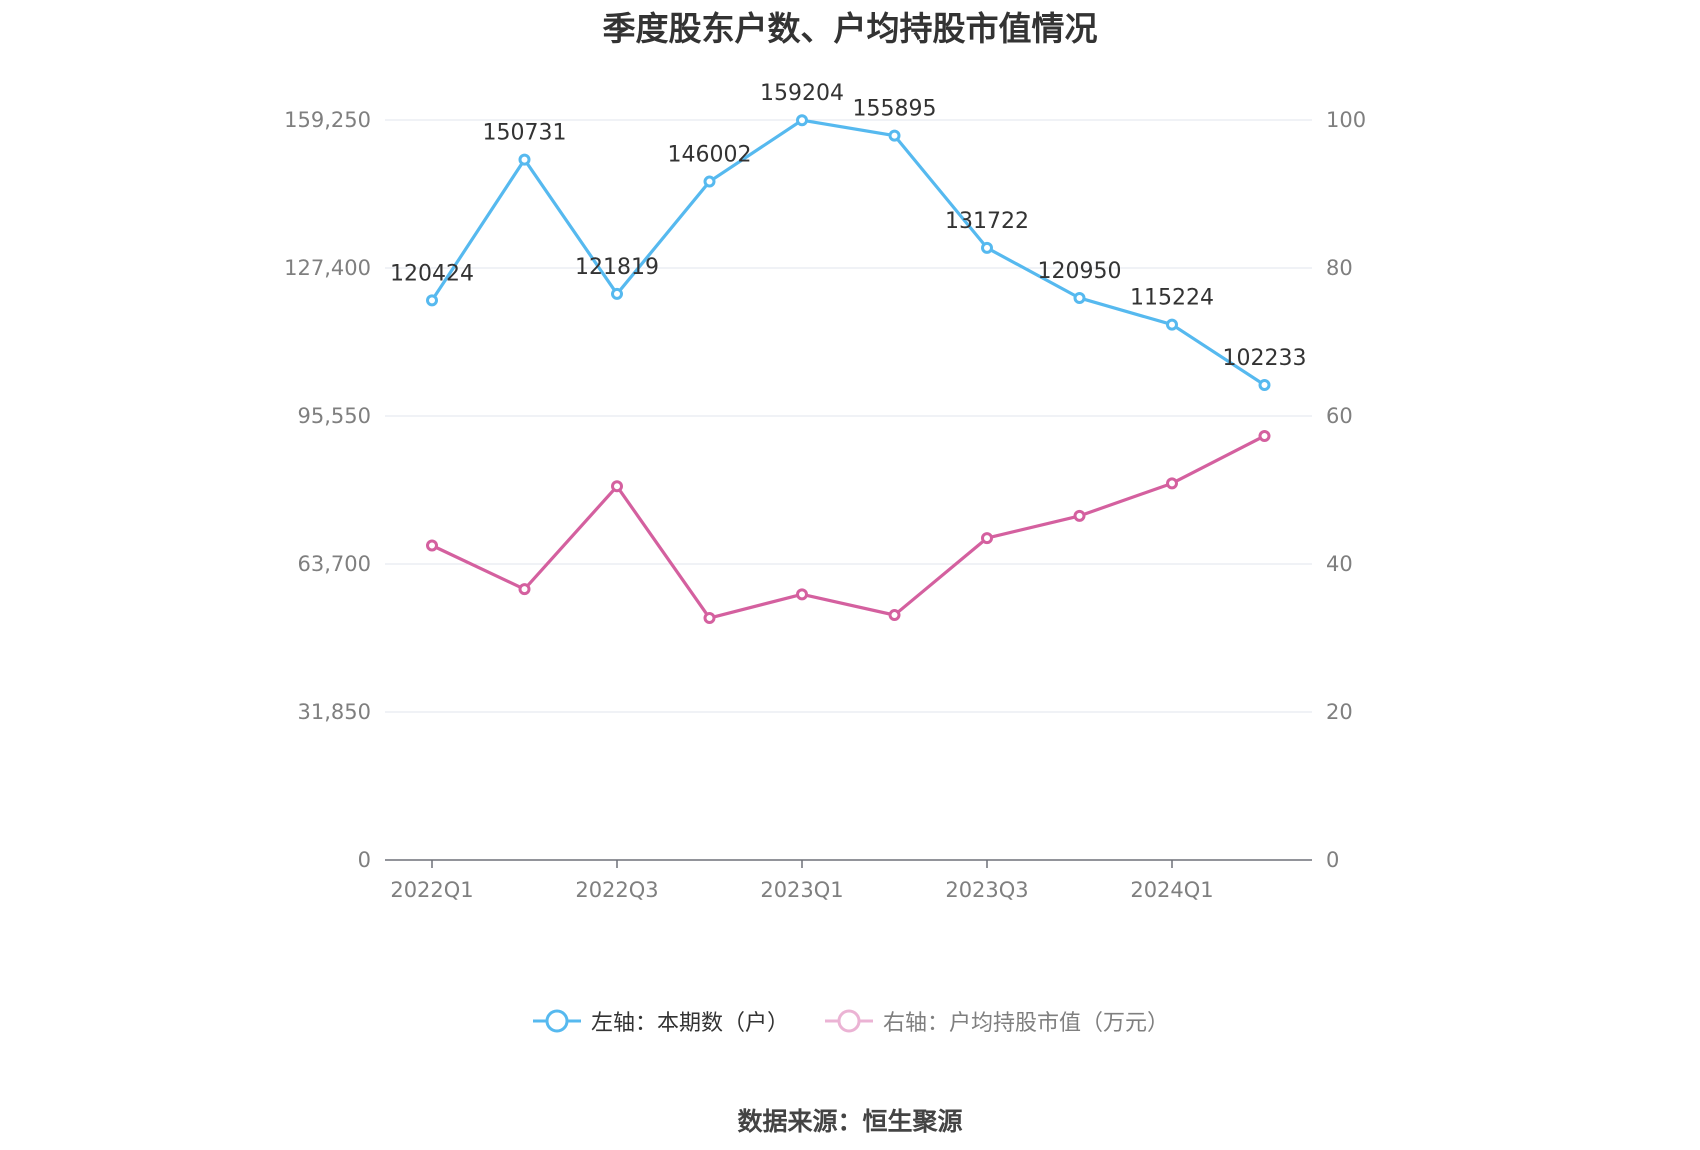 The height and width of the screenshot is (1150, 1700). I want to click on data-label: 121819, so click(617, 267).